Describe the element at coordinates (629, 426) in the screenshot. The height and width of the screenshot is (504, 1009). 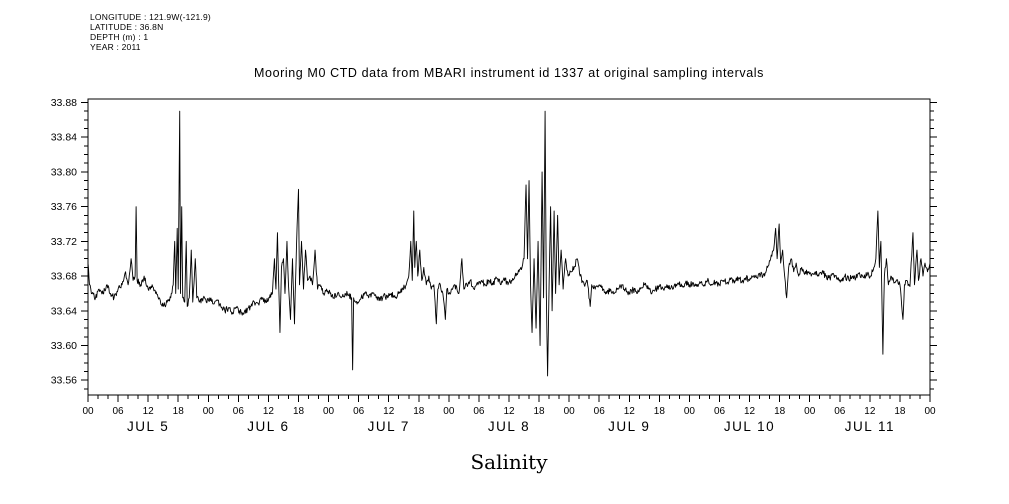
I see `svg-text: JUL 9` at that location.